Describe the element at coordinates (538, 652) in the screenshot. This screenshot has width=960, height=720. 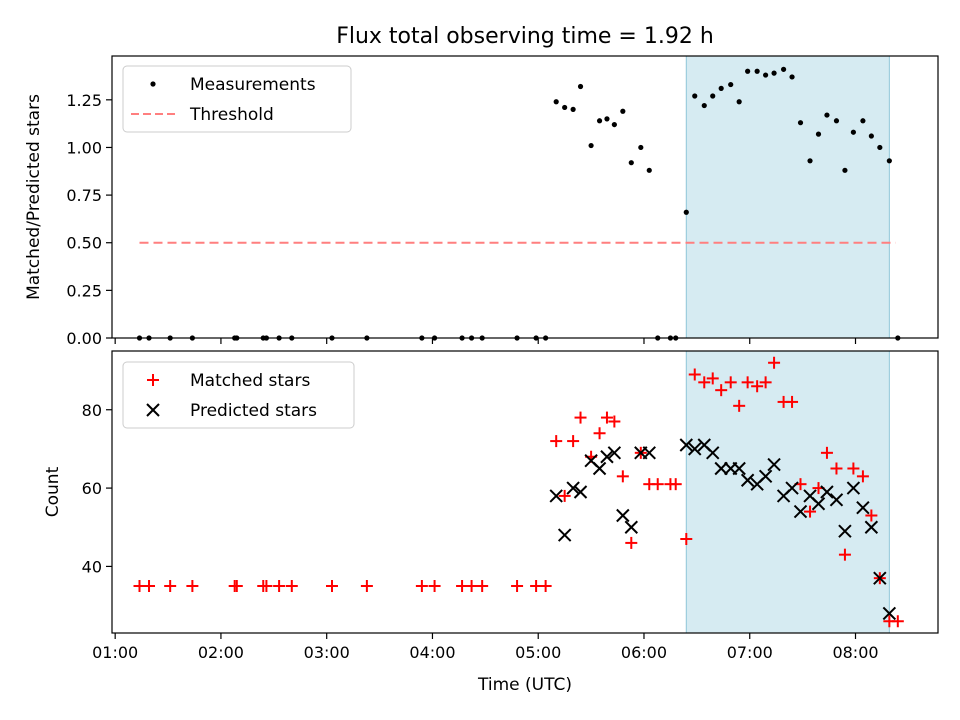
I see `x-tick-label: 05:00` at that location.